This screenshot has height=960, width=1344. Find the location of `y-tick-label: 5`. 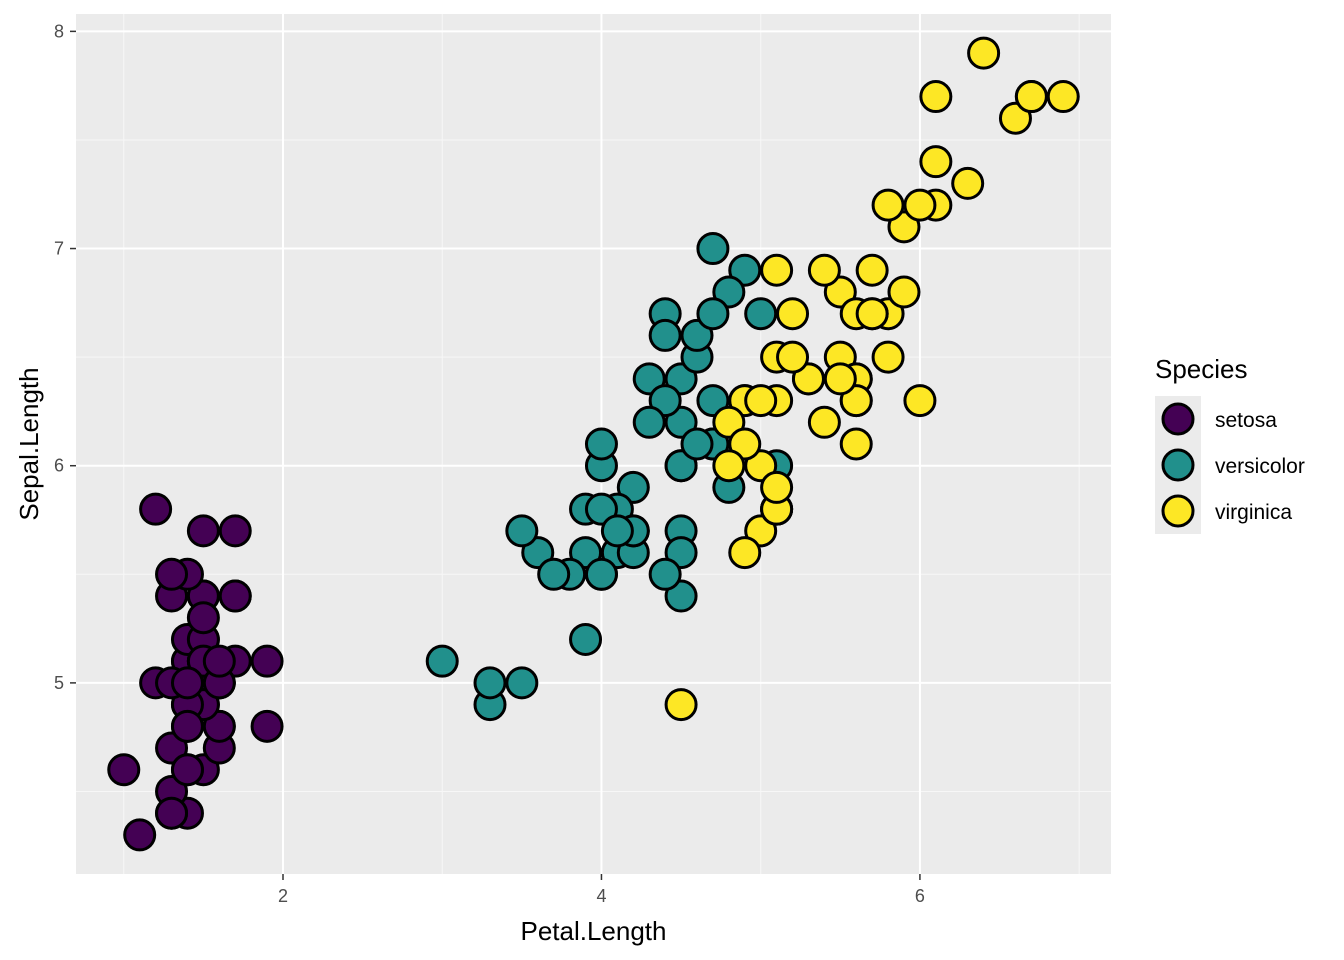

y-tick-label: 5 is located at coordinates (59, 683).